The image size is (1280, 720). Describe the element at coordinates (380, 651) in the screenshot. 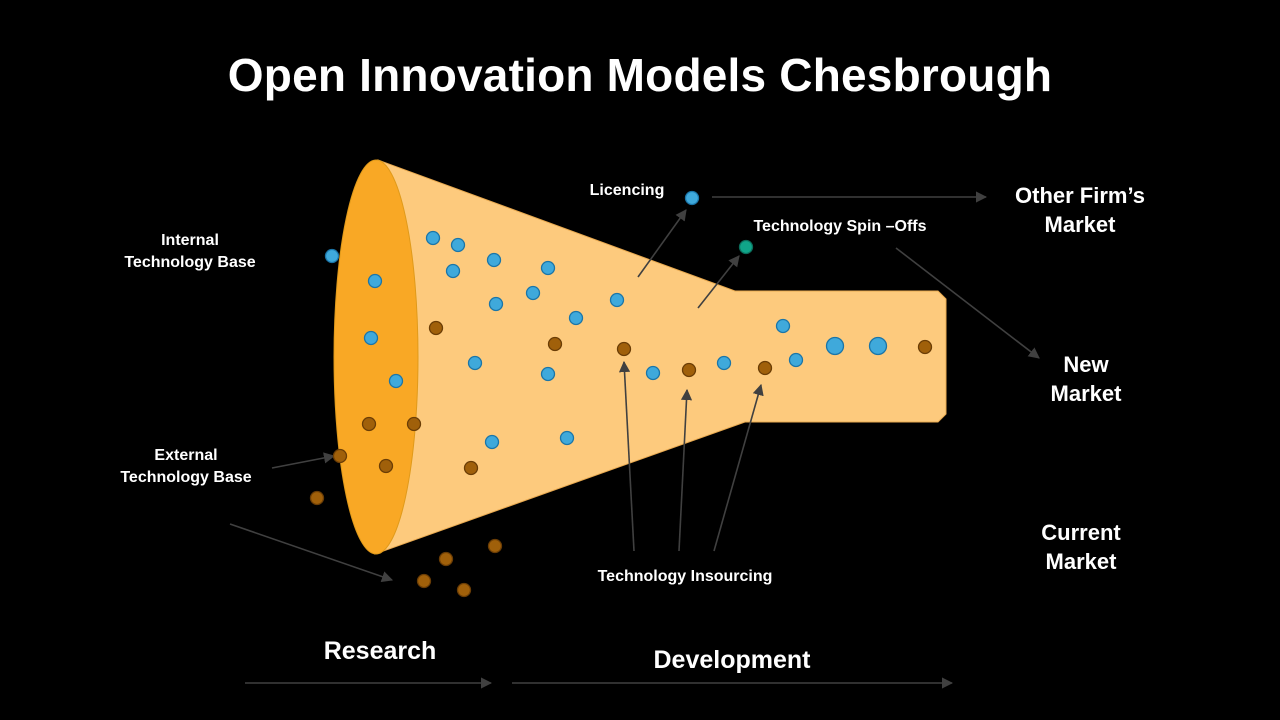

I see `label-research: Research` at that location.